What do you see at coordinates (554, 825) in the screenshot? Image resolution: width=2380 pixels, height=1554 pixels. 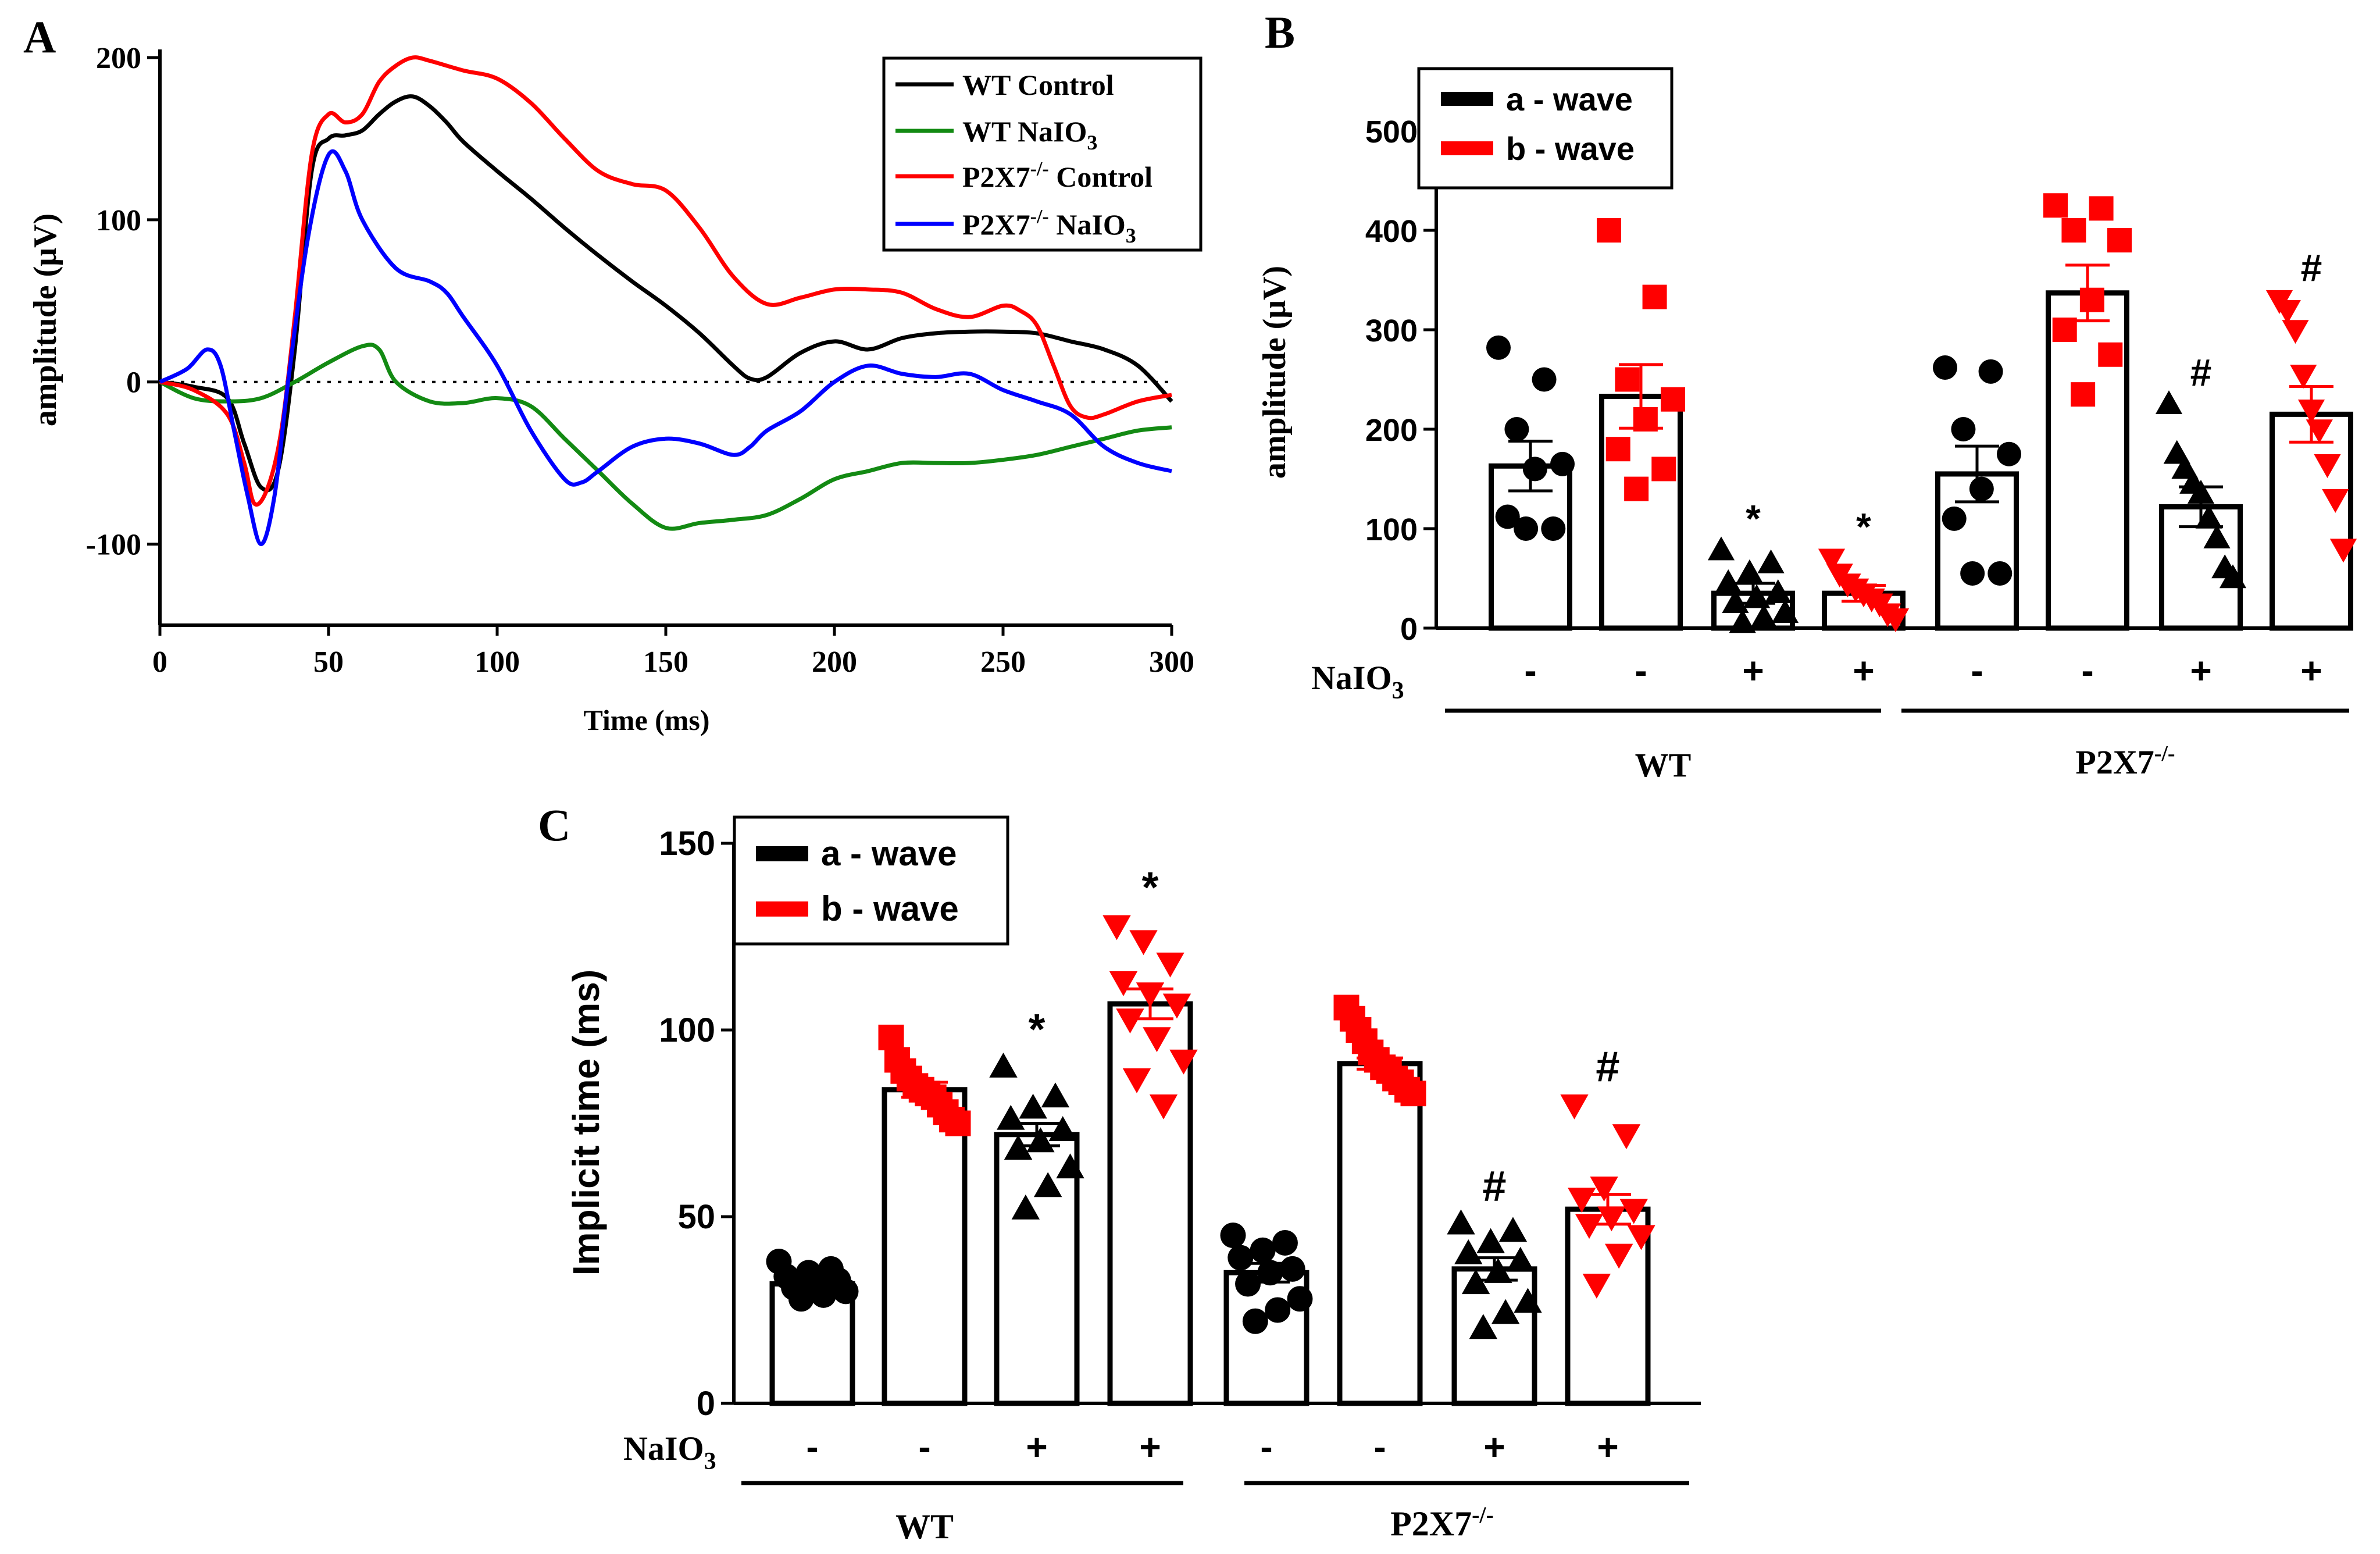 I see `panel-label-c: C` at bounding box center [554, 825].